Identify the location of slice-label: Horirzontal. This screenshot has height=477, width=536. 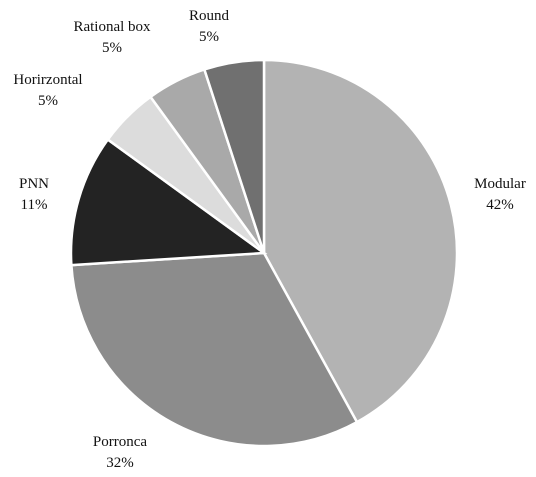
(47, 80).